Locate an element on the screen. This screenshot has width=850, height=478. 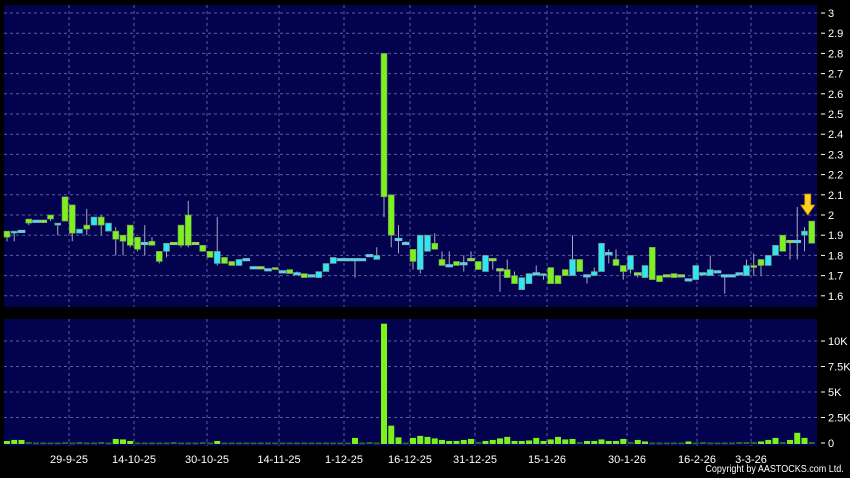
price-tick-label: 2.7 is located at coordinates (835, 75).